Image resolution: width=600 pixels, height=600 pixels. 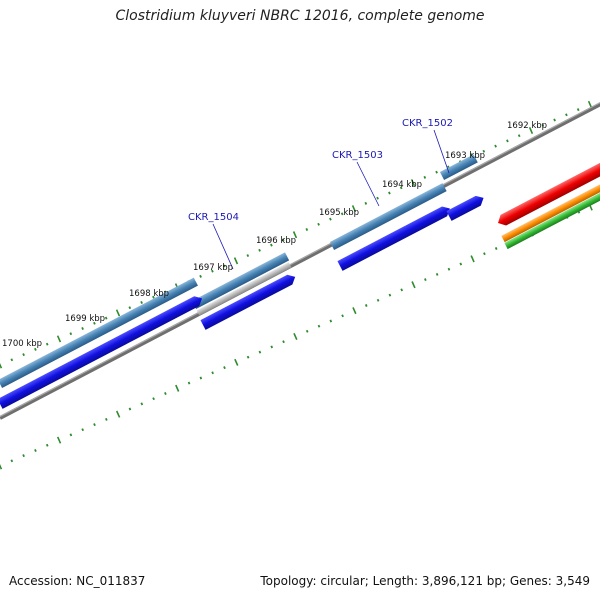 What do you see at coordinates (149, 294) in the screenshot?
I see `tick-label-1698: 1698 kbp` at bounding box center [149, 294].